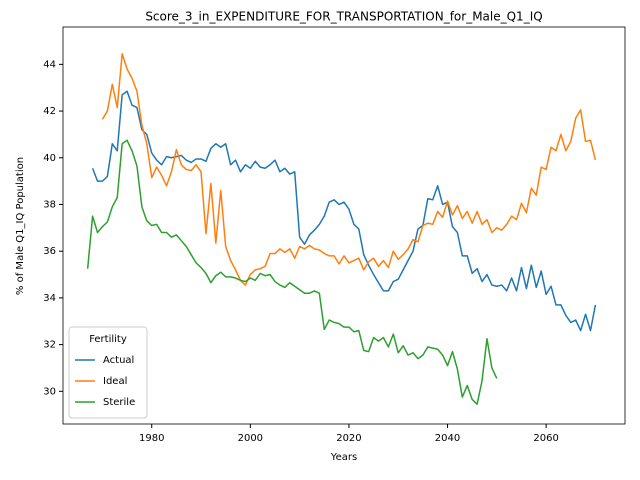 The height and width of the screenshot is (480, 640). I want to click on legend-label: Actual, so click(118, 360).